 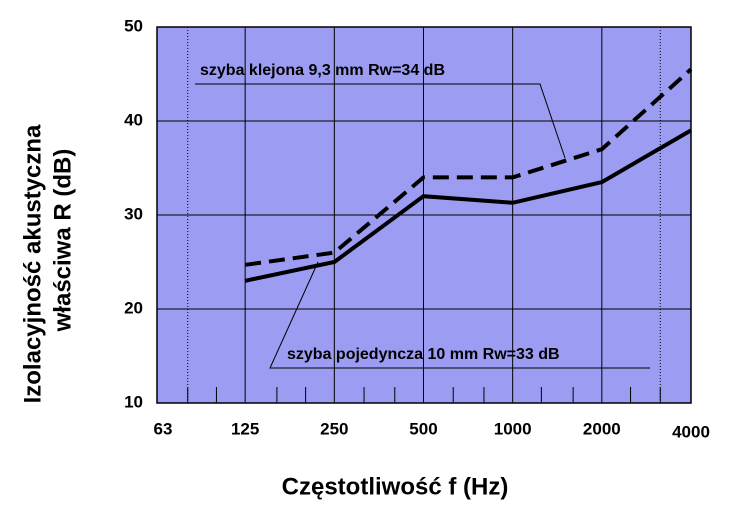 I want to click on x-axis-label: Częstotliwość f (Hz), so click(x=395, y=486).